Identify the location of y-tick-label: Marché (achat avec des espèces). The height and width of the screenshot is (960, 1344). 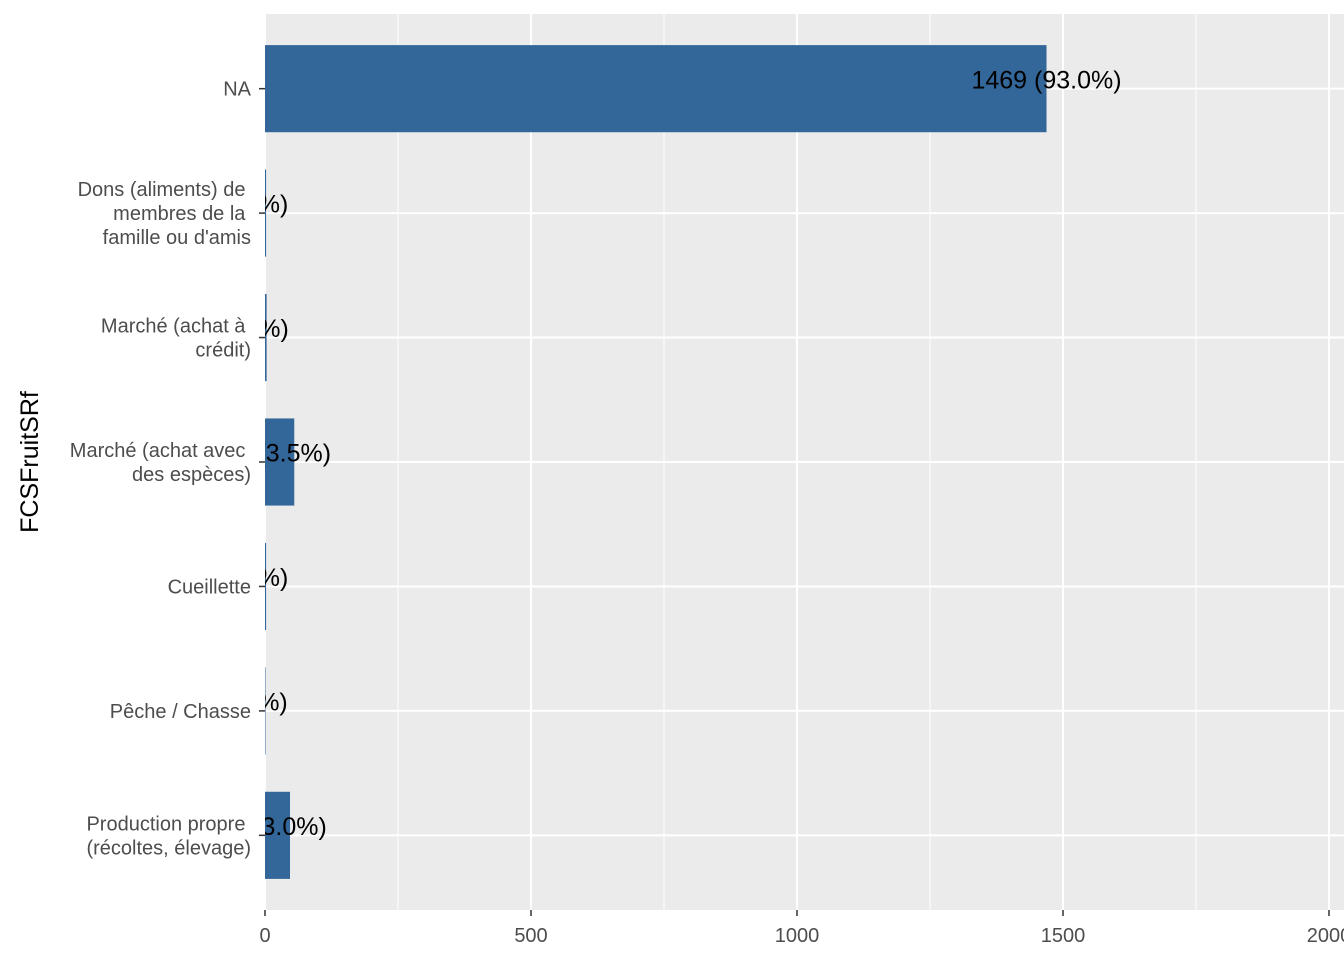
(160, 463).